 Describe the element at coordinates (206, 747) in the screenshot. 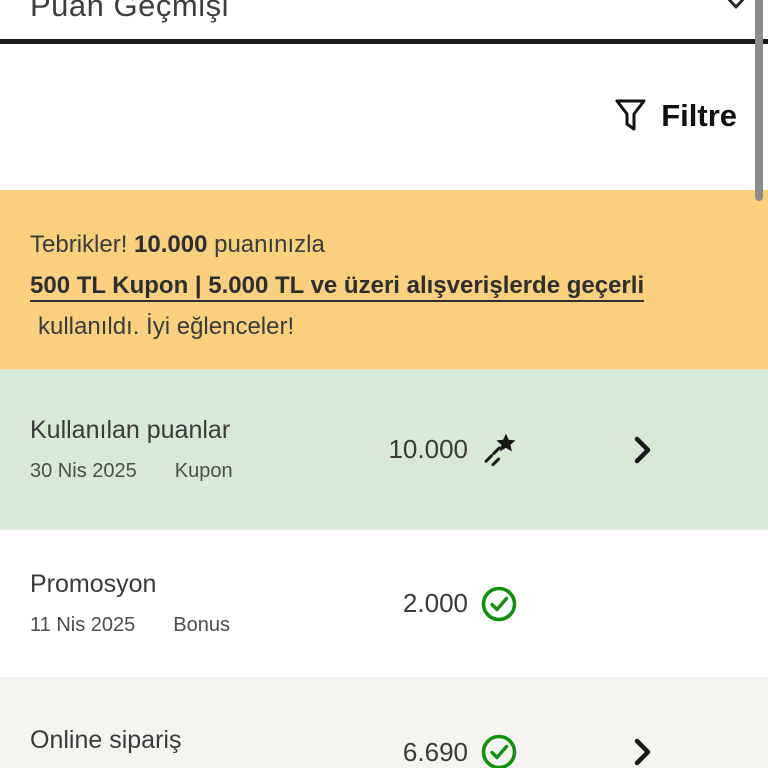

I see `transaction-info: Online sipariş` at that location.